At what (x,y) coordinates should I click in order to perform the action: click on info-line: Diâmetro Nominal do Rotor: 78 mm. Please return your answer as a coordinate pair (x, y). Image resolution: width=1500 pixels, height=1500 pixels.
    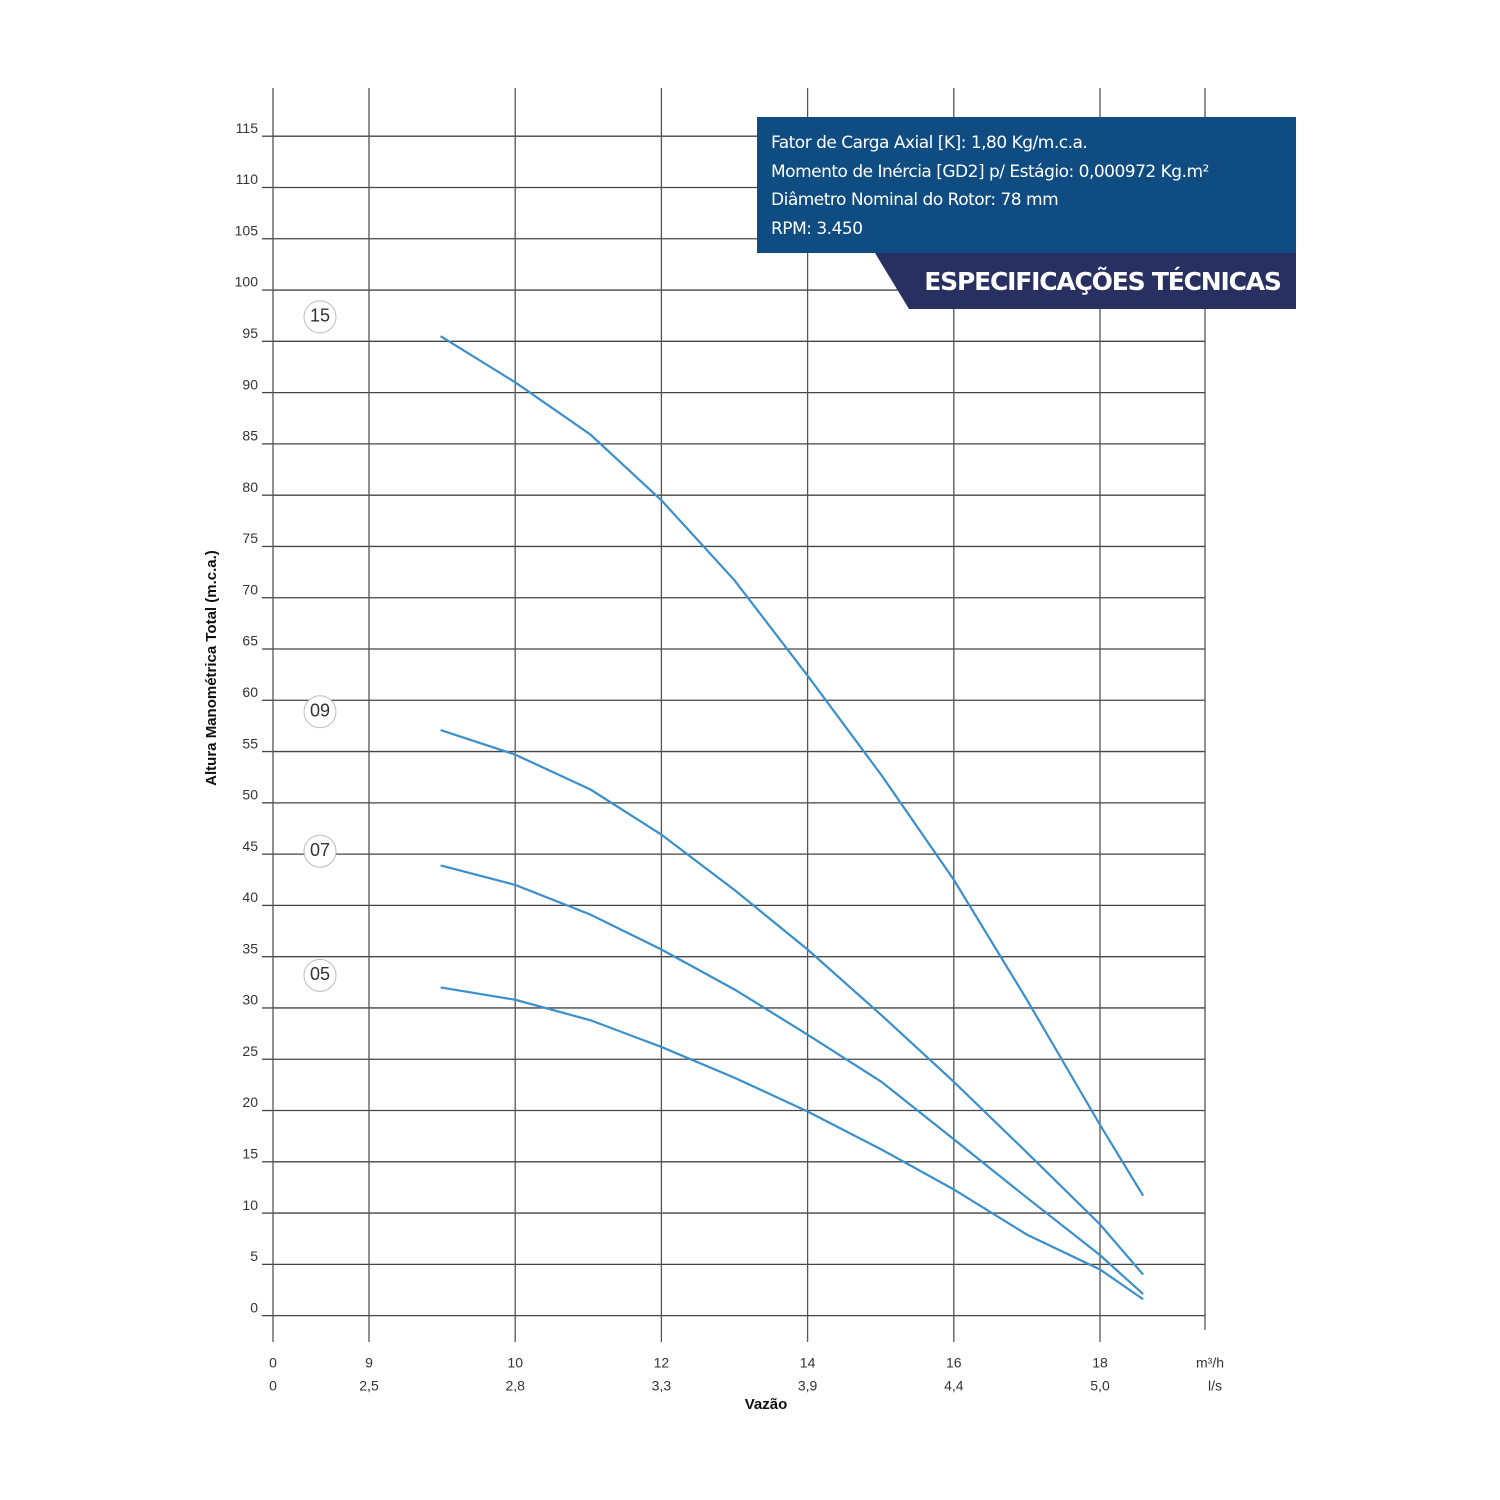
    Looking at the image, I should click on (915, 200).